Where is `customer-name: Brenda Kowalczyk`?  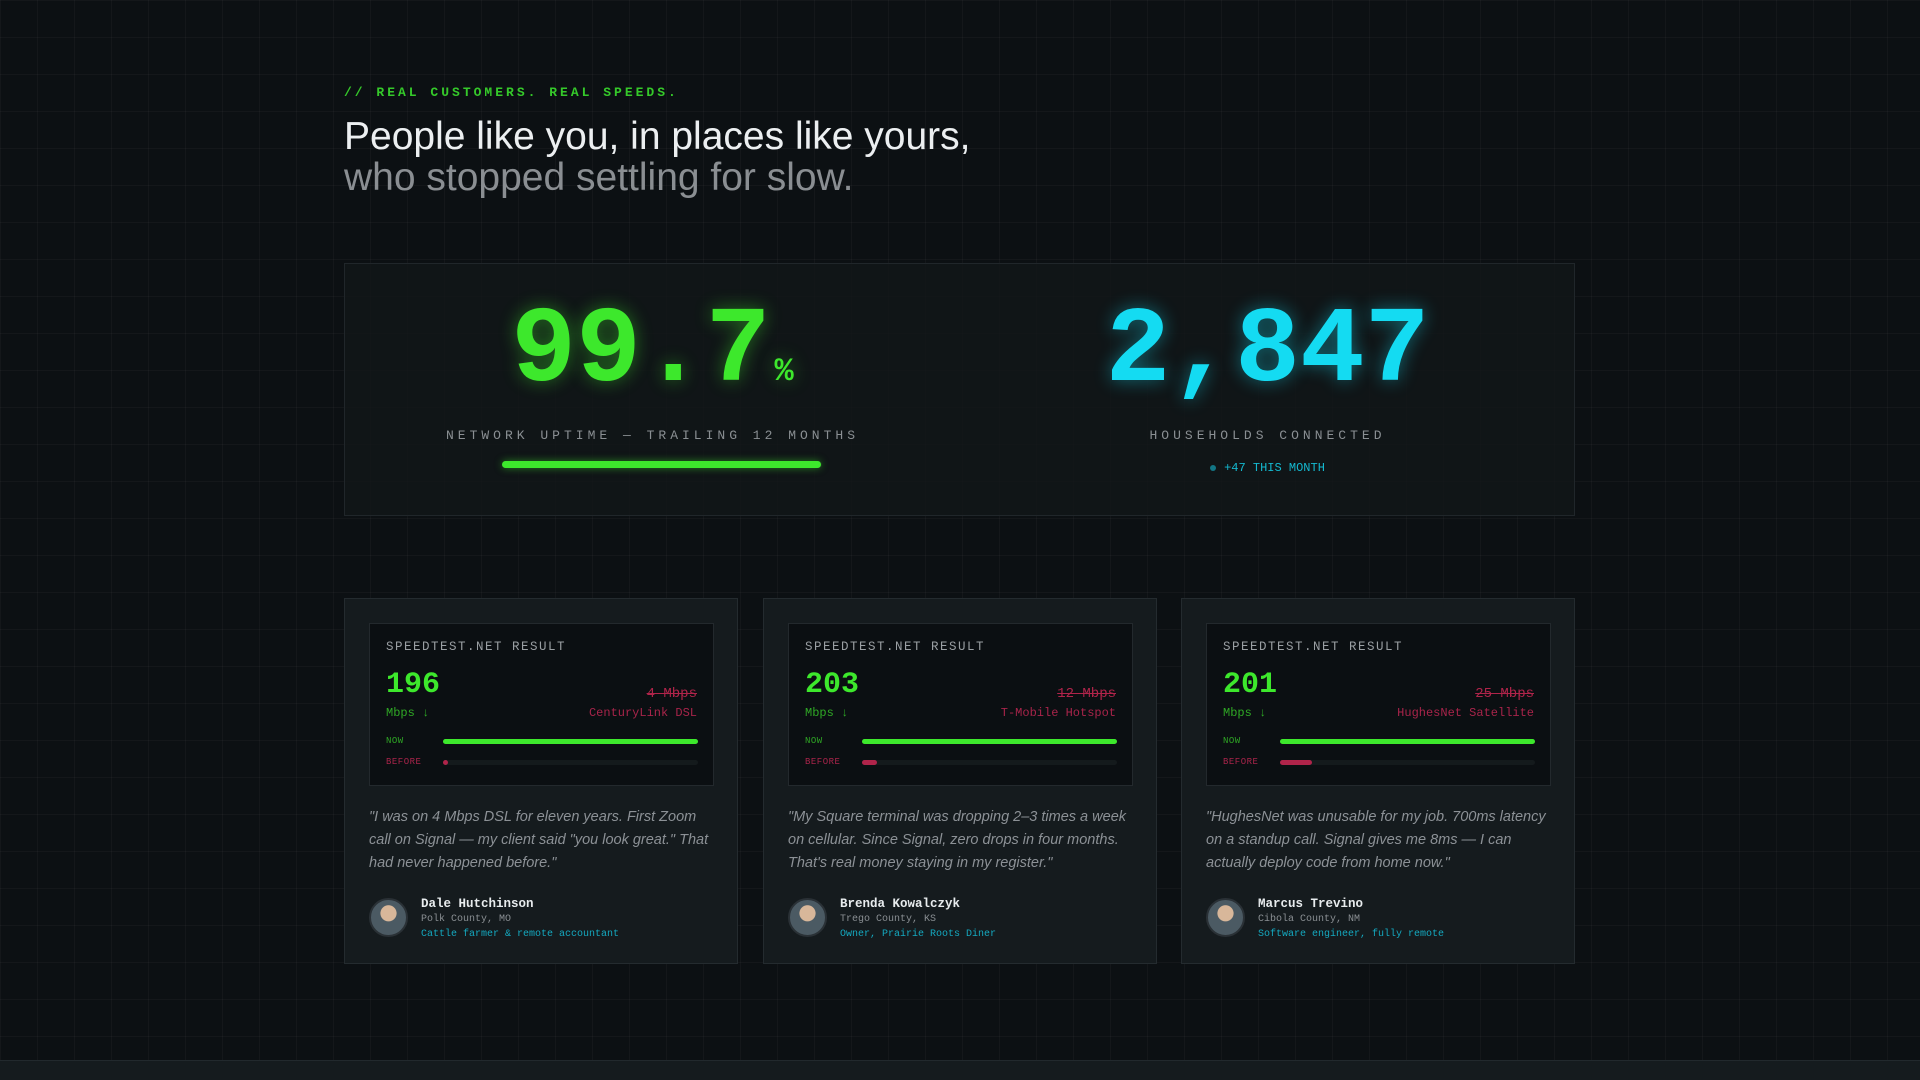 customer-name: Brenda Kowalczyk is located at coordinates (900, 904).